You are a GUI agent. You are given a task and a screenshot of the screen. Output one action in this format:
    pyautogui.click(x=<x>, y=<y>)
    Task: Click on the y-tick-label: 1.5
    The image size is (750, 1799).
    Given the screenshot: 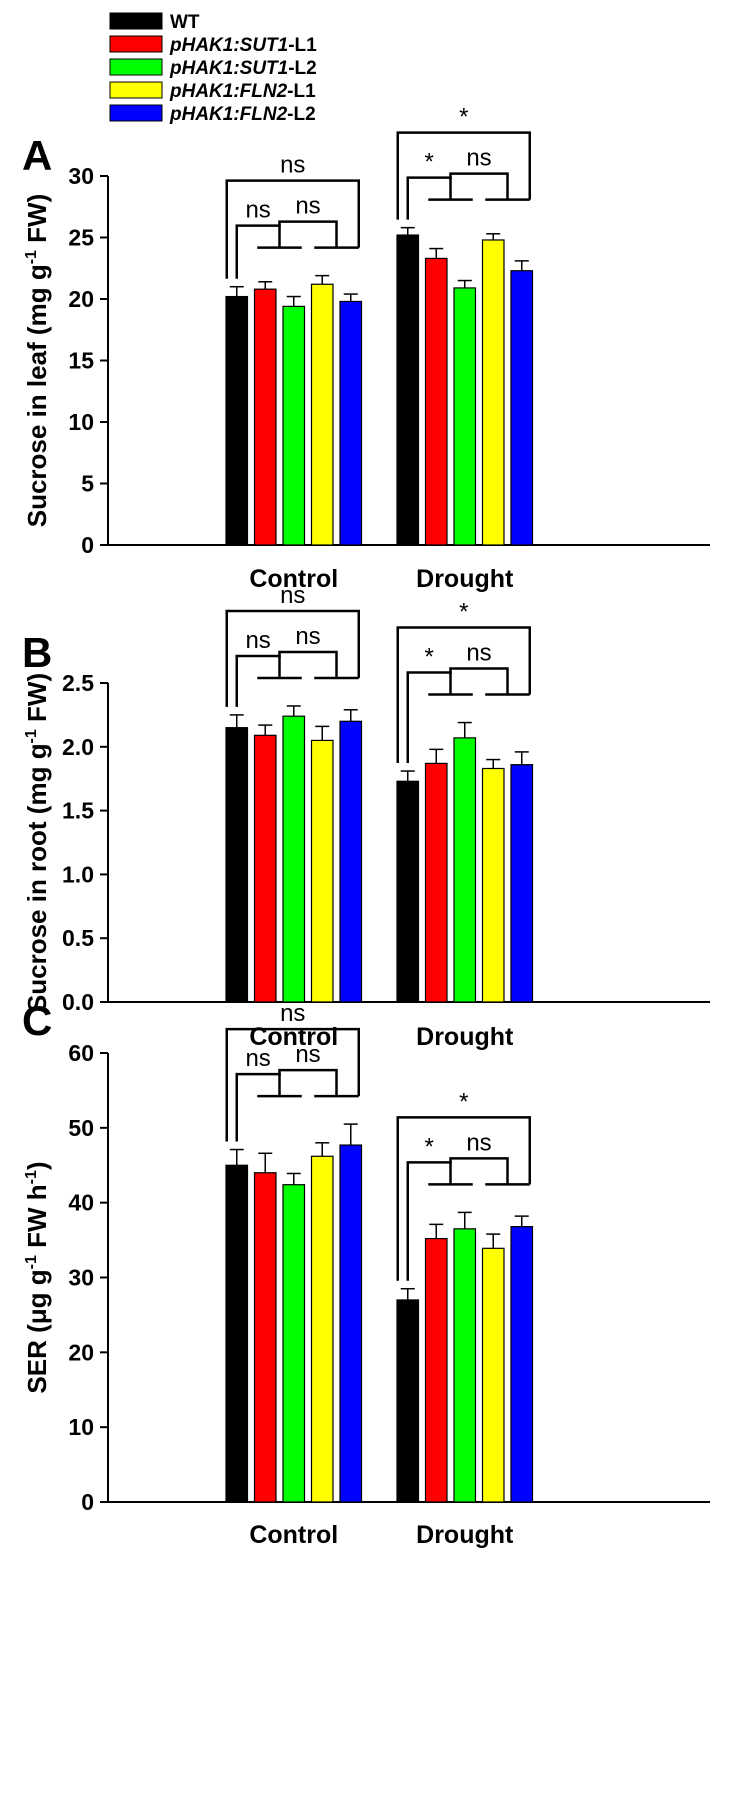 What is the action you would take?
    pyautogui.click(x=78, y=811)
    